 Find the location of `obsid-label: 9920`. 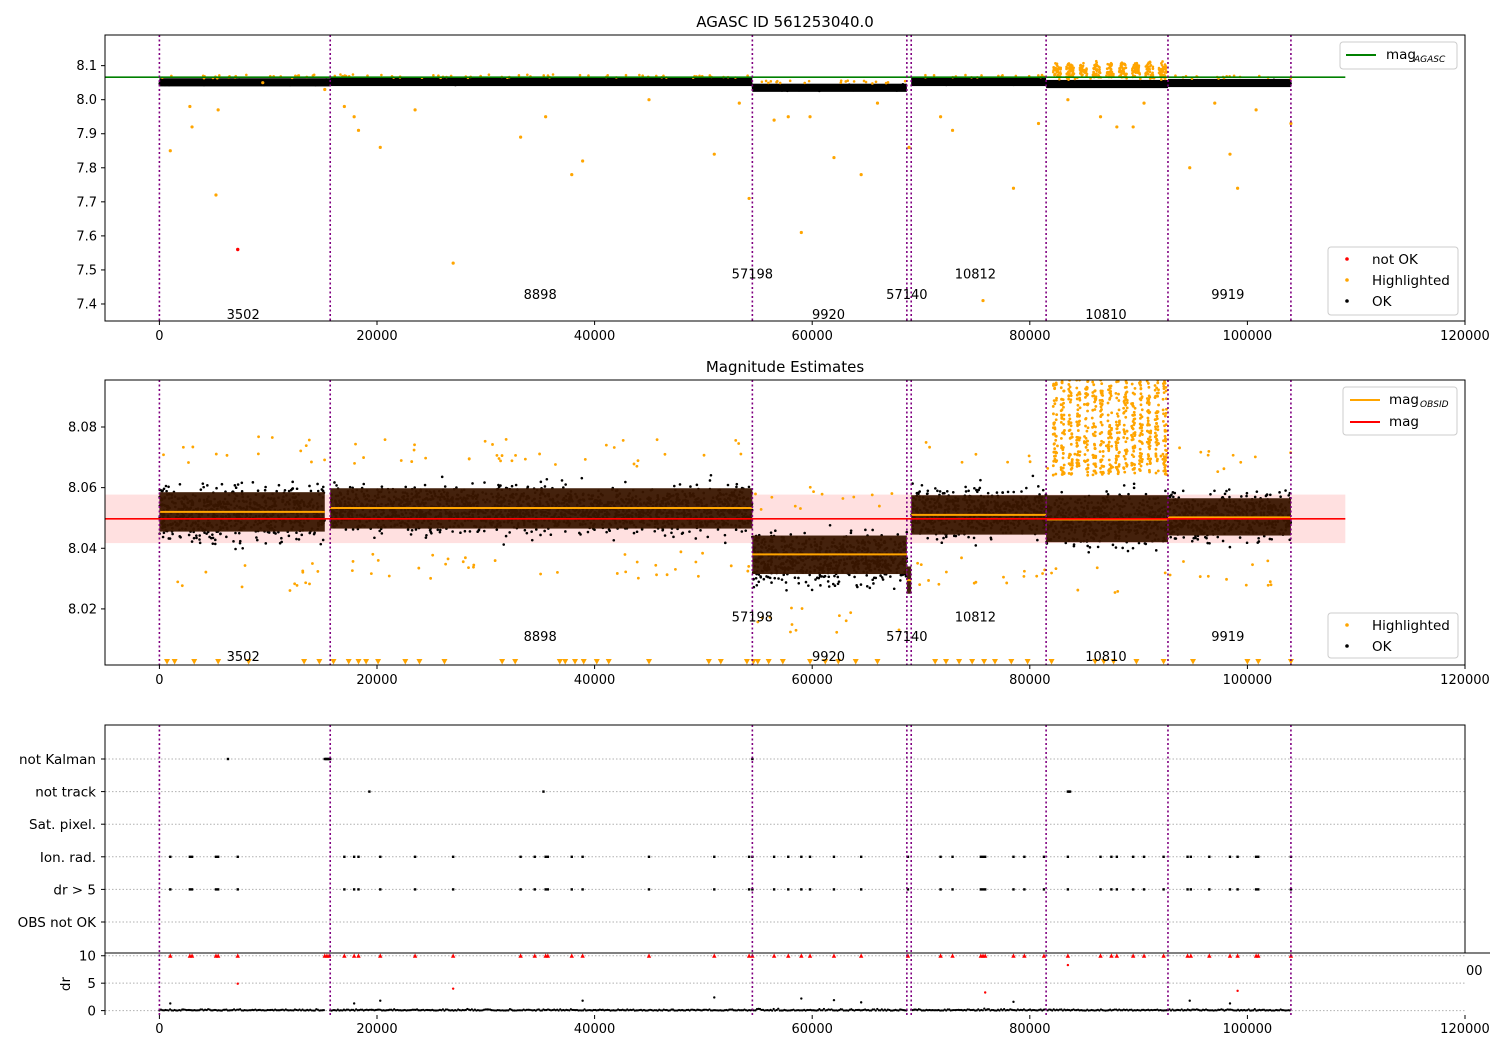

obsid-label: 9920 is located at coordinates (828, 315).